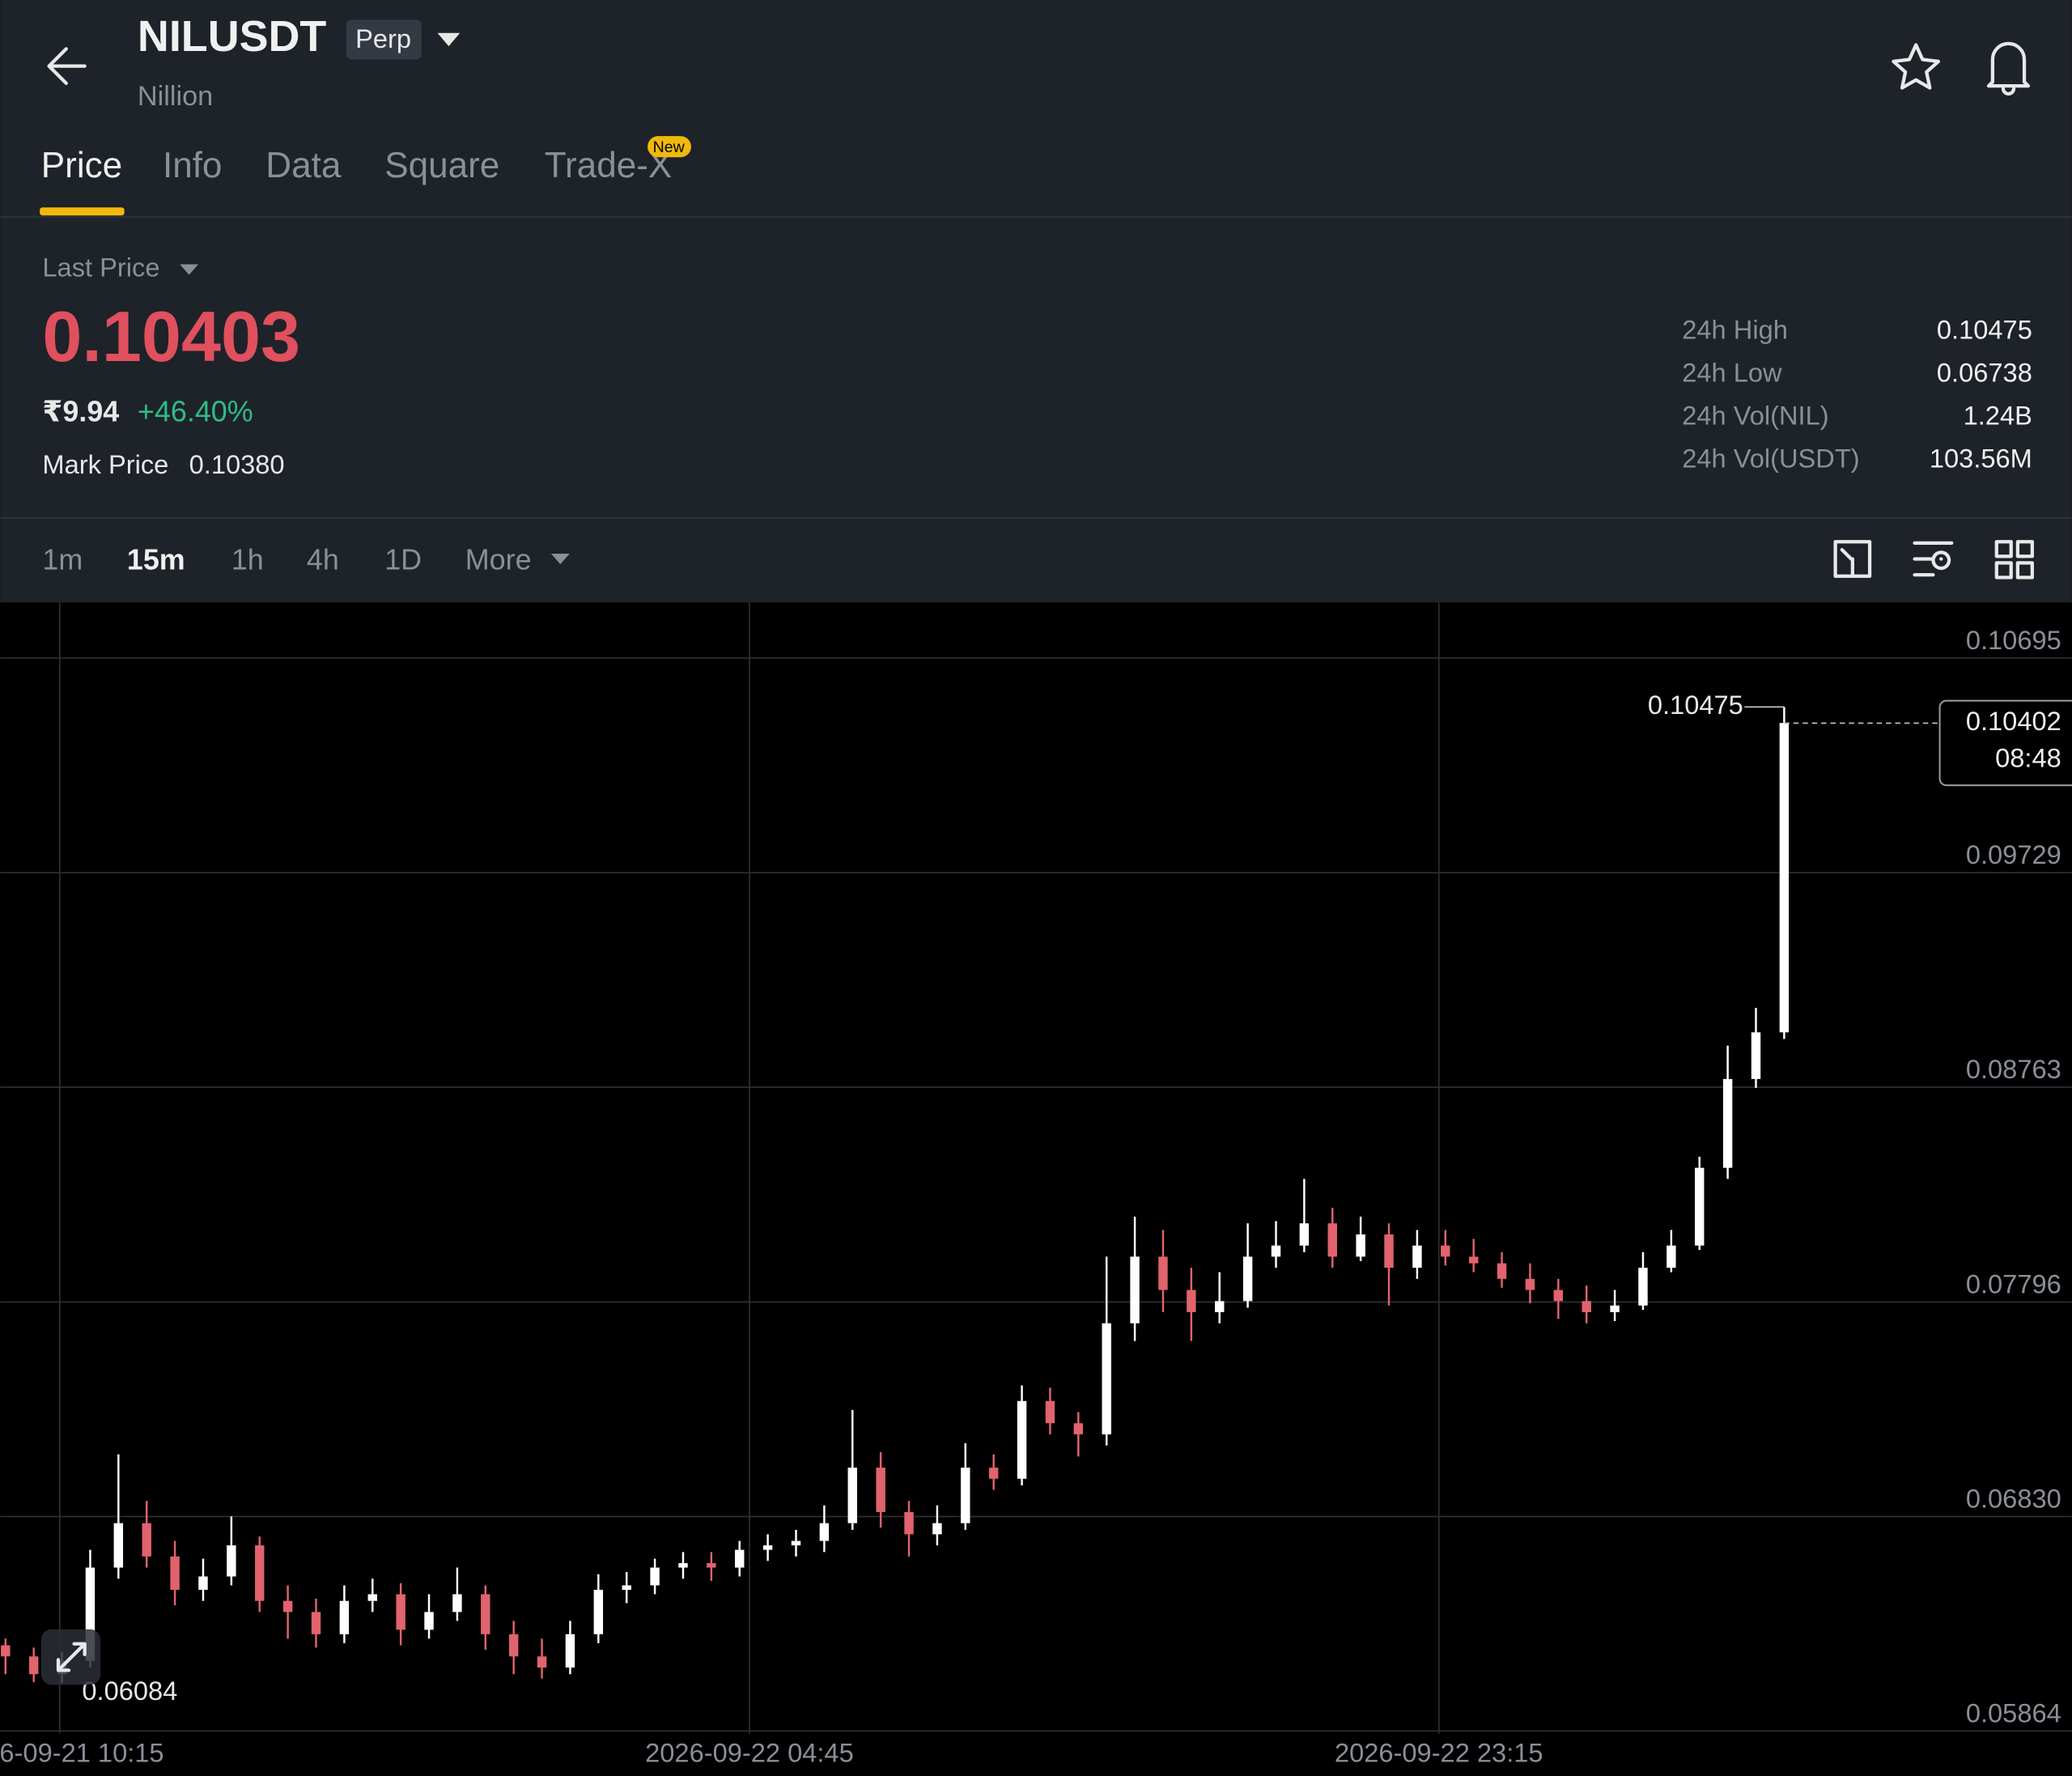 The image size is (2072, 1776). Describe the element at coordinates (100, 268) in the screenshot. I see `last-price-label: Last Price` at that location.